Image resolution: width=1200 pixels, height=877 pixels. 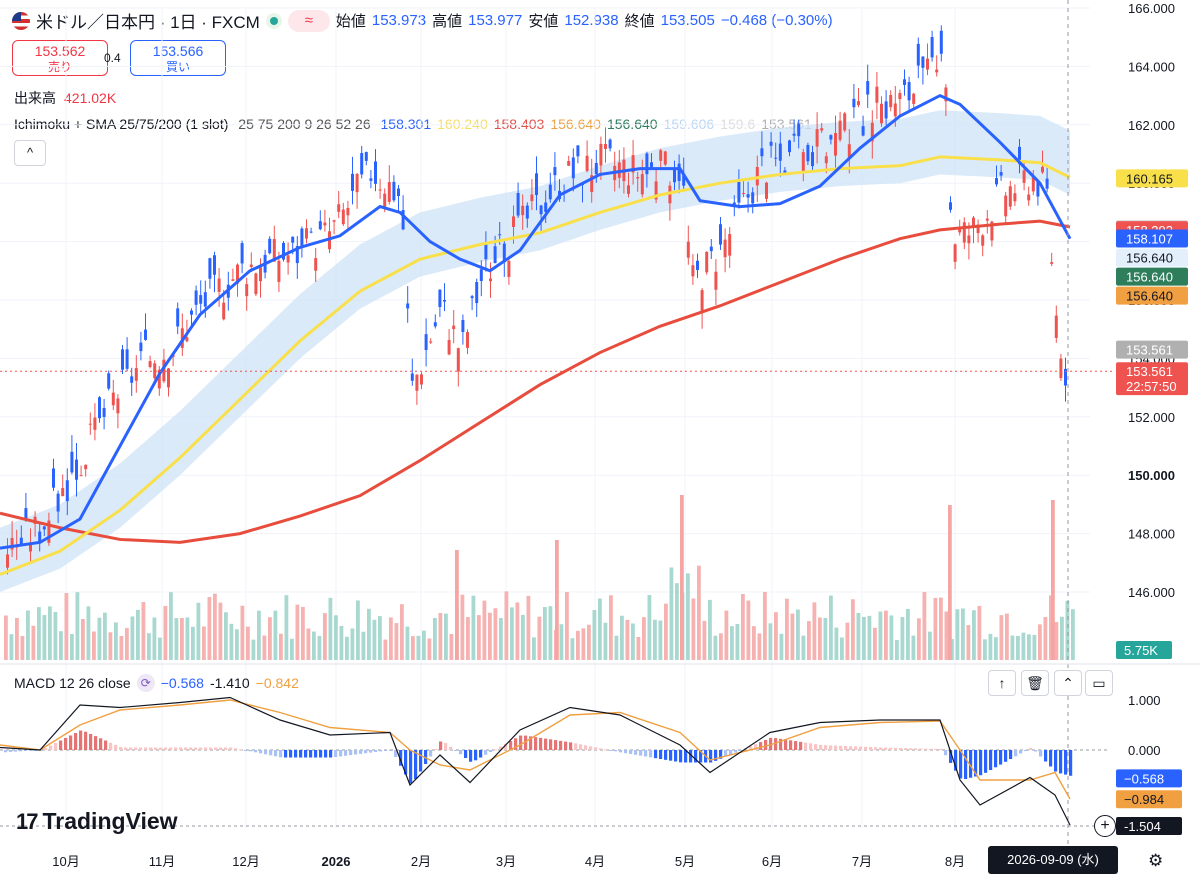 I want to click on macd-tick-label: 0.000, so click(x=1144, y=750).